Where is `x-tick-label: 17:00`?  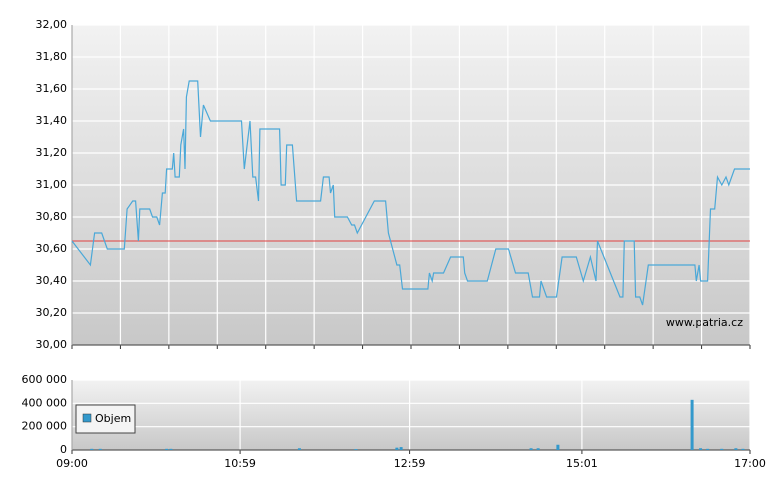 x-tick-label: 17:00 is located at coordinates (750, 463).